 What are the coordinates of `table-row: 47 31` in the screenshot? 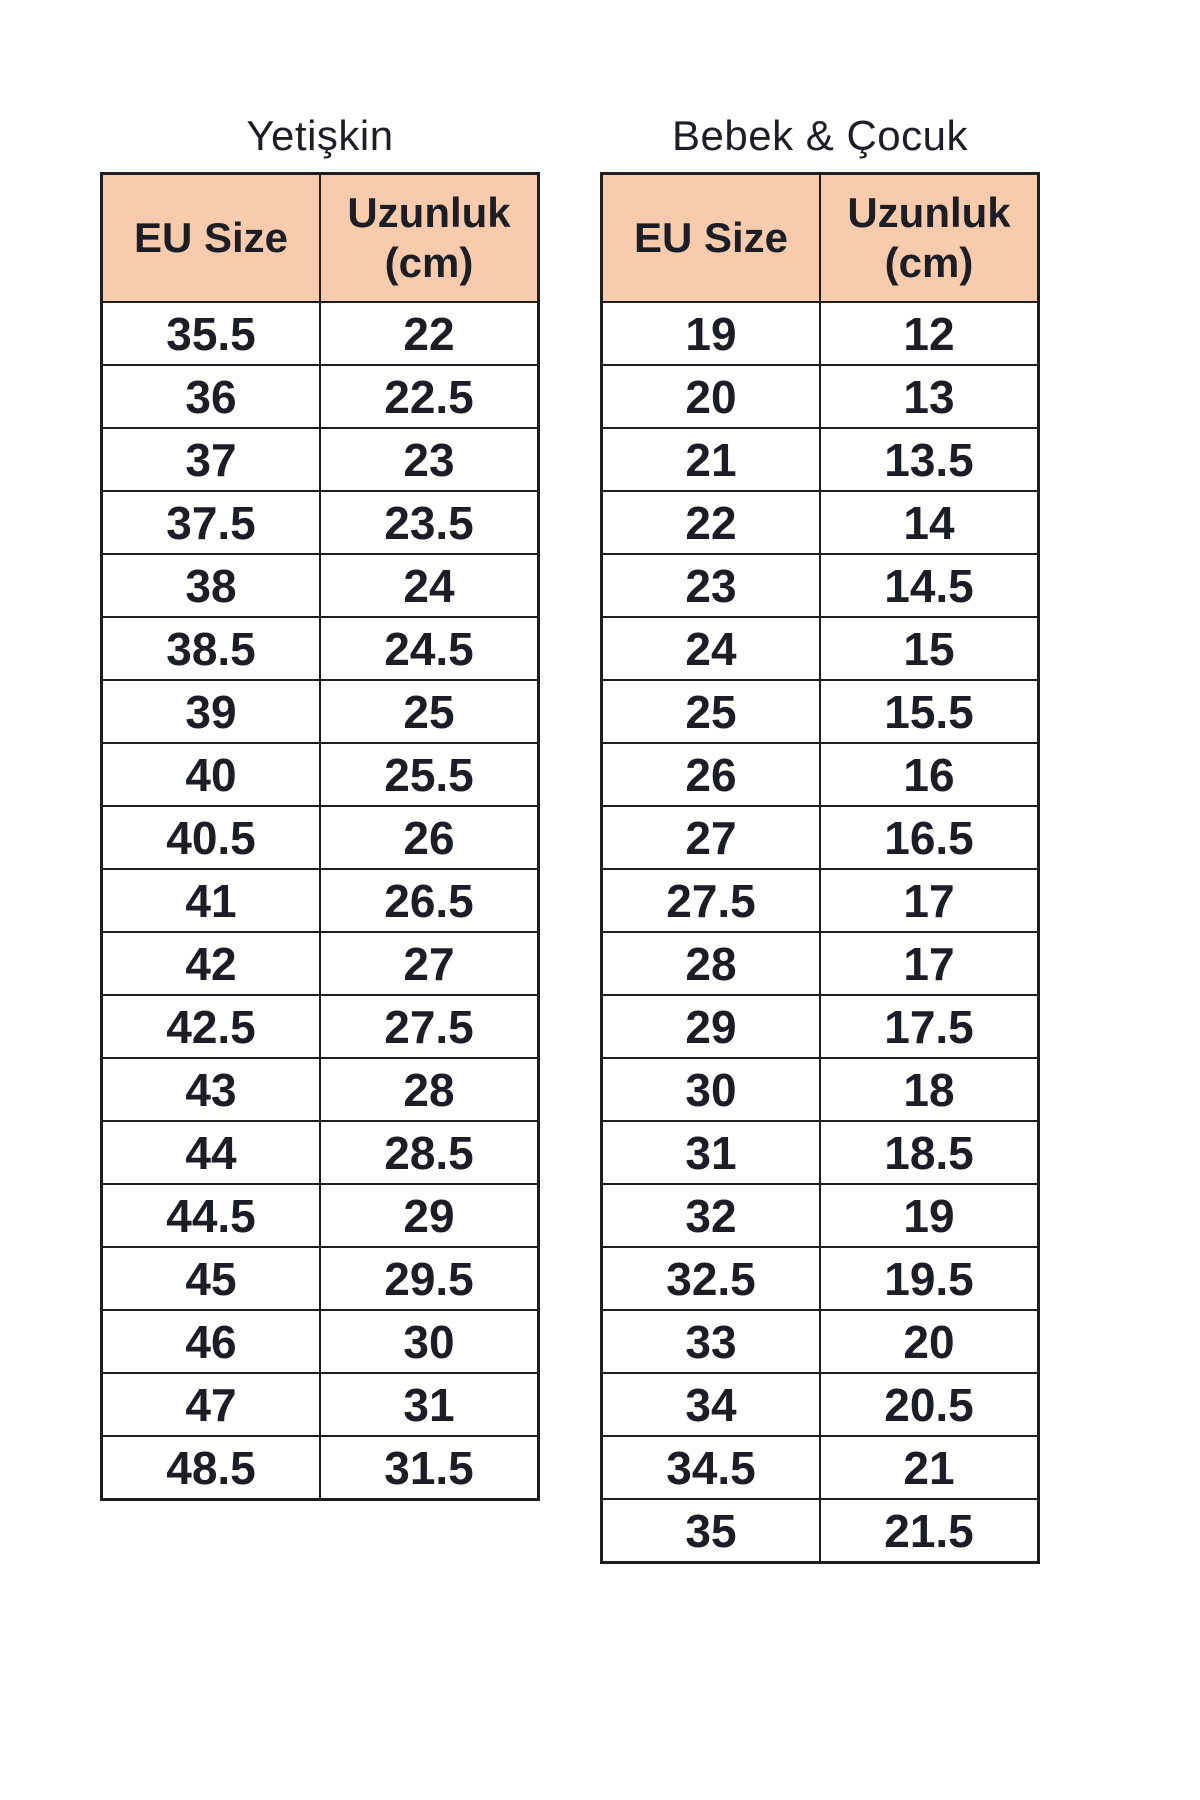 It's located at (320, 1404).